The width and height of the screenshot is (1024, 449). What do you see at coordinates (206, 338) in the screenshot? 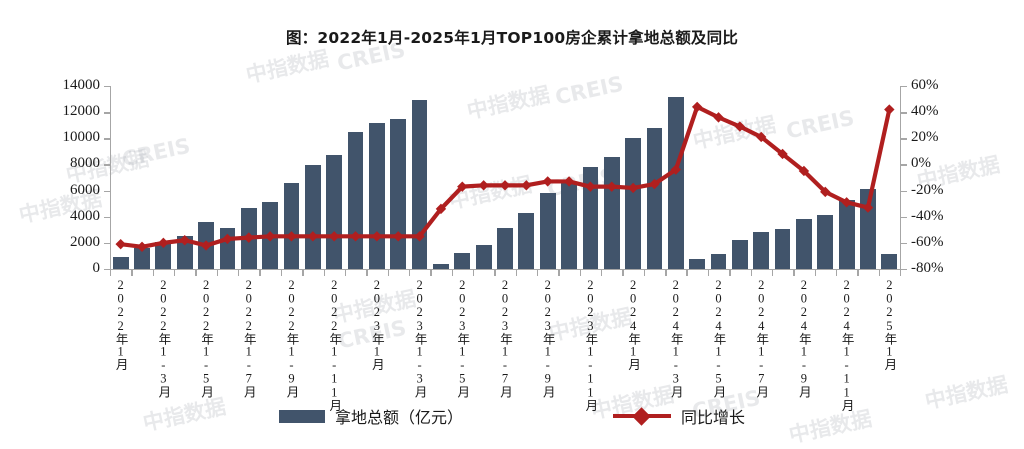
I see `x-axis-tick-label-4: 2022年1-5月` at bounding box center [206, 338].